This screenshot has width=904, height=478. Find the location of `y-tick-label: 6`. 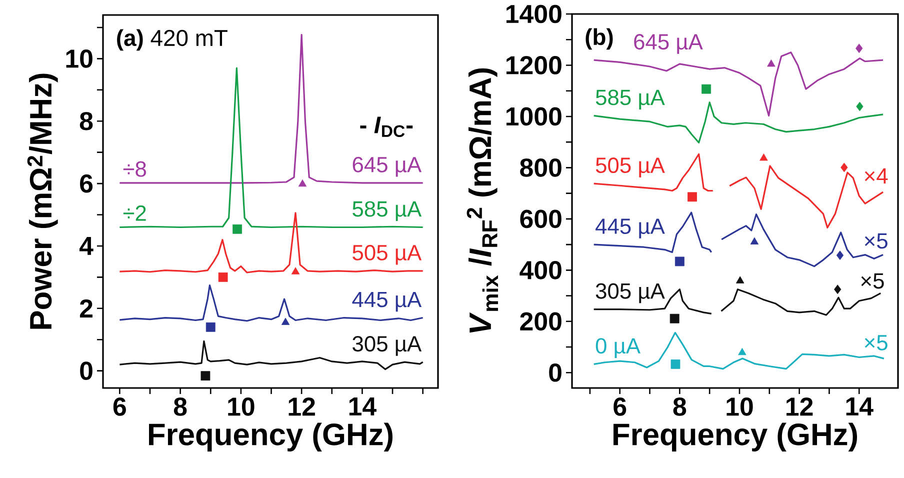

y-tick-label: 6 is located at coordinates (86, 183).